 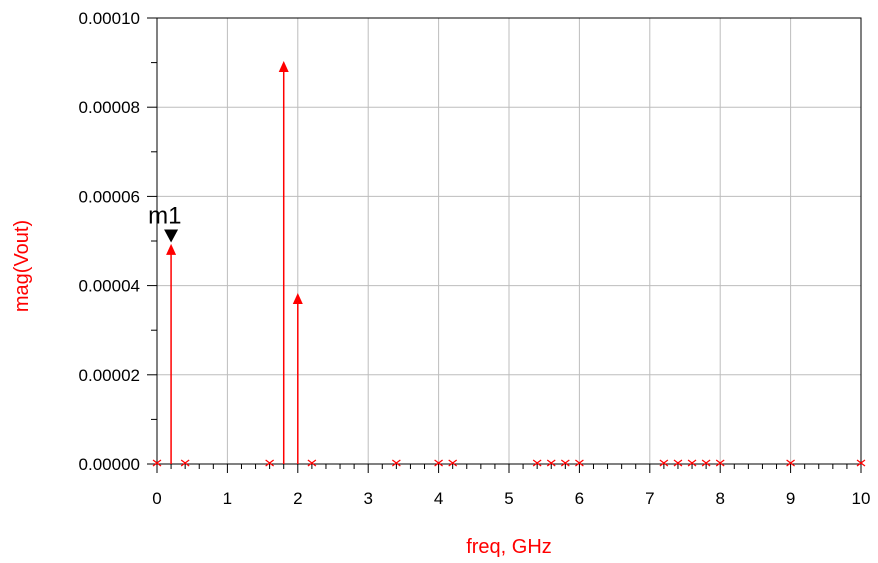 What do you see at coordinates (109, 107) in the screenshot?
I see `y-tick-label: 0.00008` at bounding box center [109, 107].